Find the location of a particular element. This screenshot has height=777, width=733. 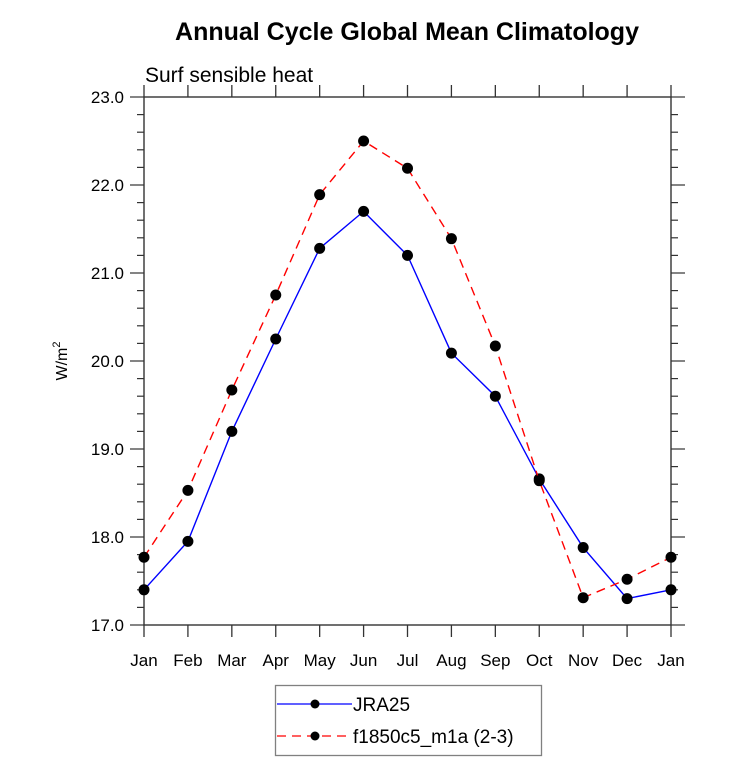

y-tick-label: 23.0 is located at coordinates (107, 97).